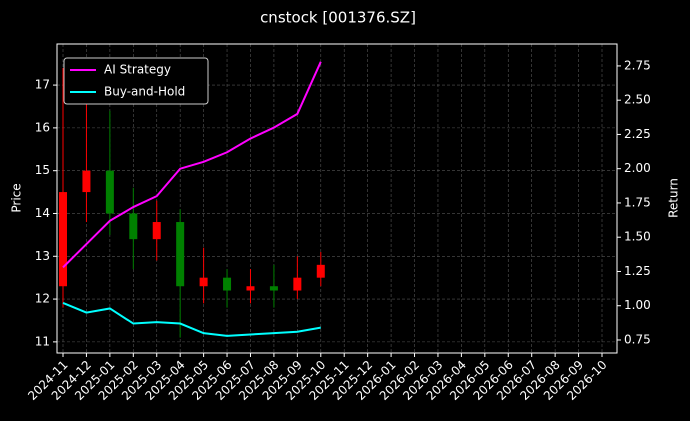 The width and height of the screenshot is (690, 421). I want to click on legend-label: Buy-and-Hold, so click(144, 92).